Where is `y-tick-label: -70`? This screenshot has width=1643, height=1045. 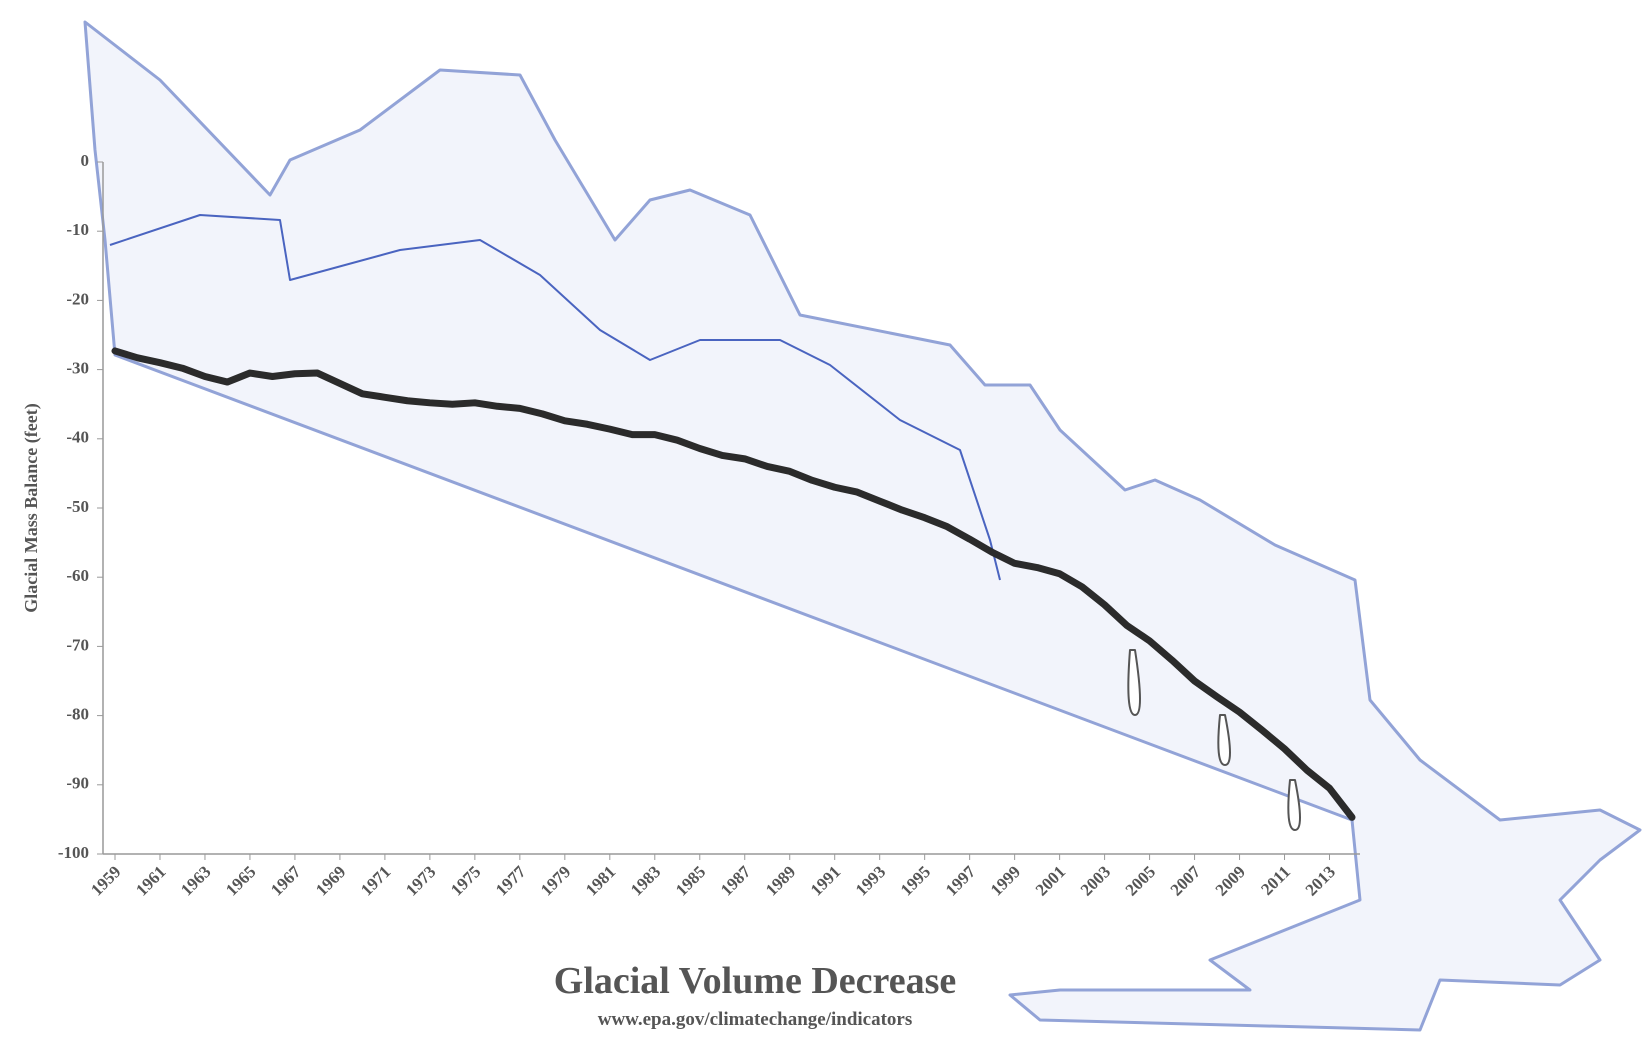 y-tick-label: -70 is located at coordinates (77, 644).